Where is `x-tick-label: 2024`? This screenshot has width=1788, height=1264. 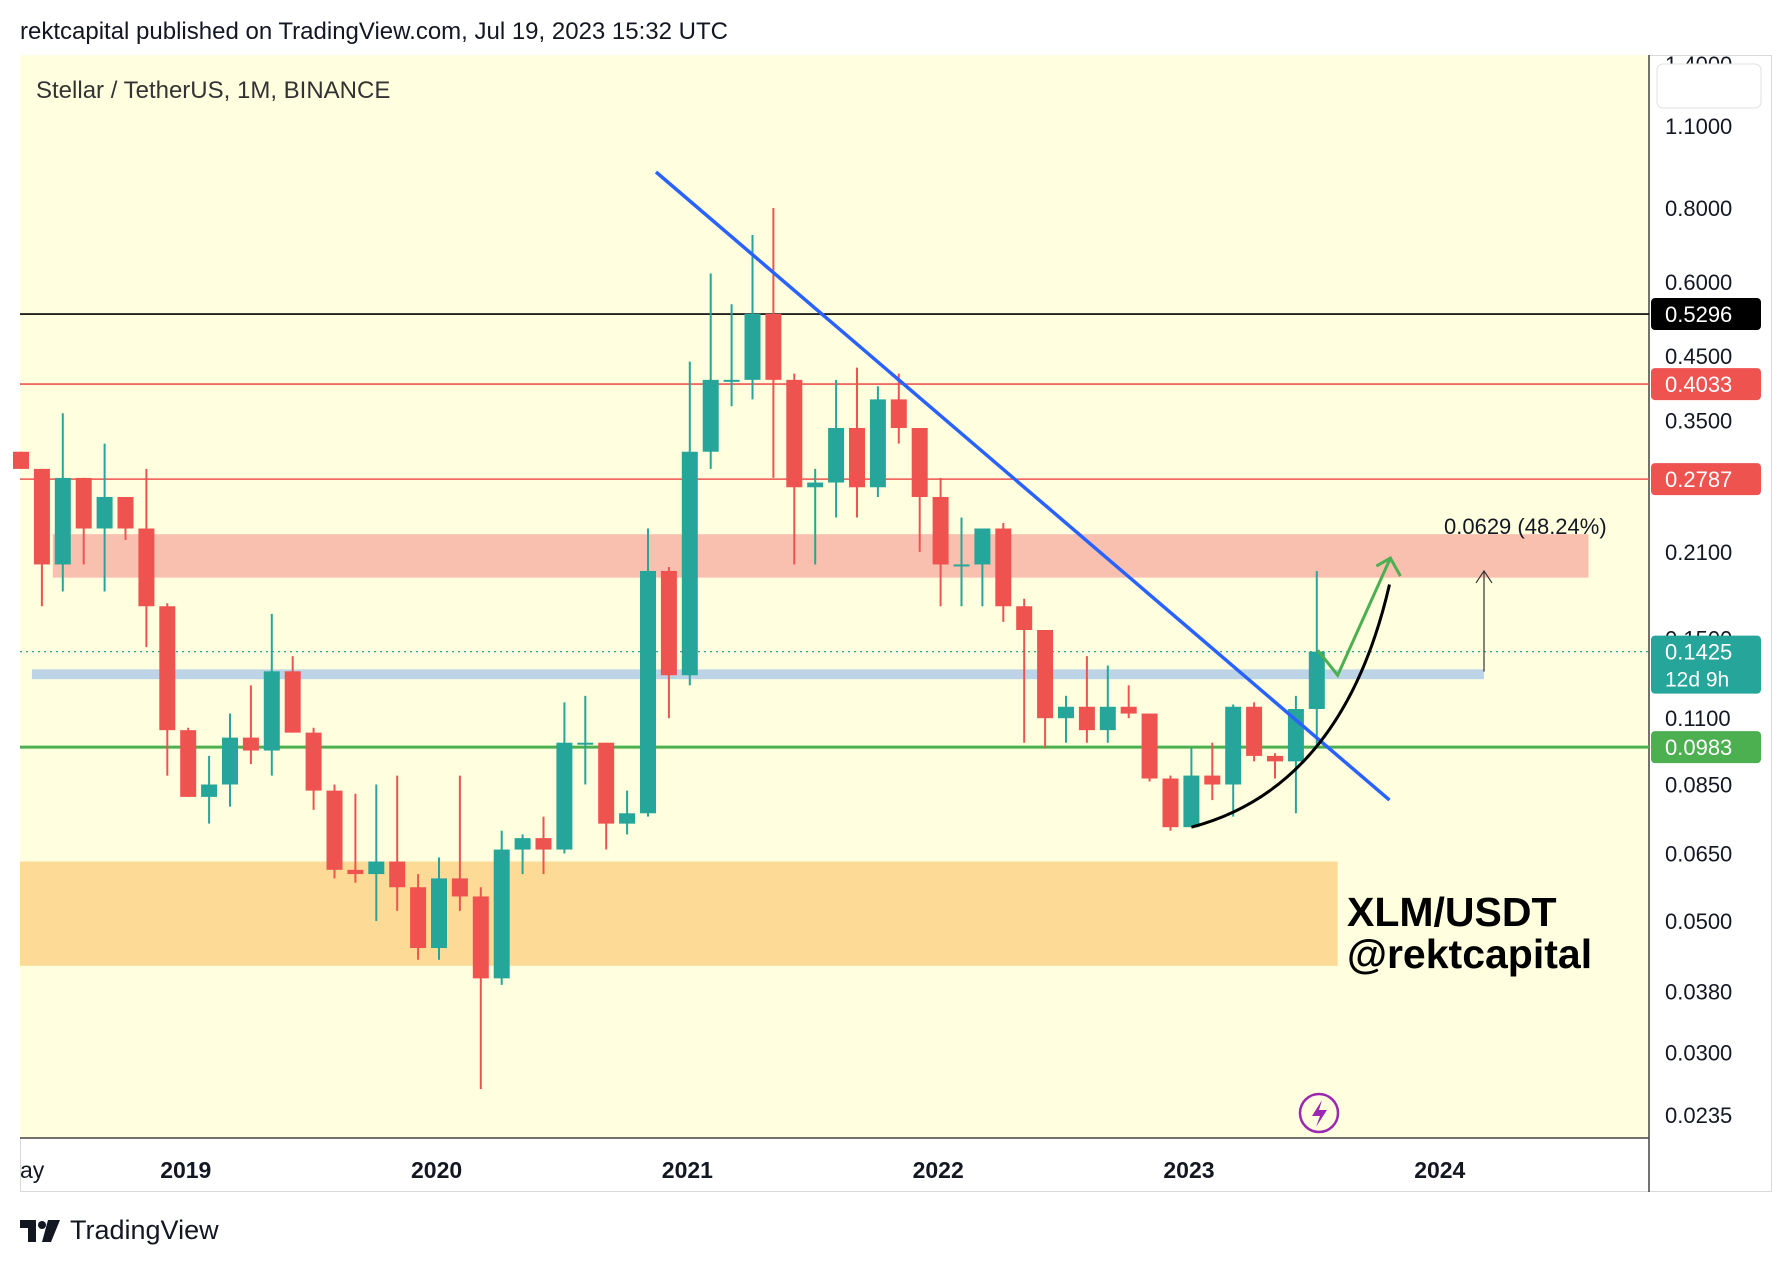 x-tick-label: 2024 is located at coordinates (1439, 1170).